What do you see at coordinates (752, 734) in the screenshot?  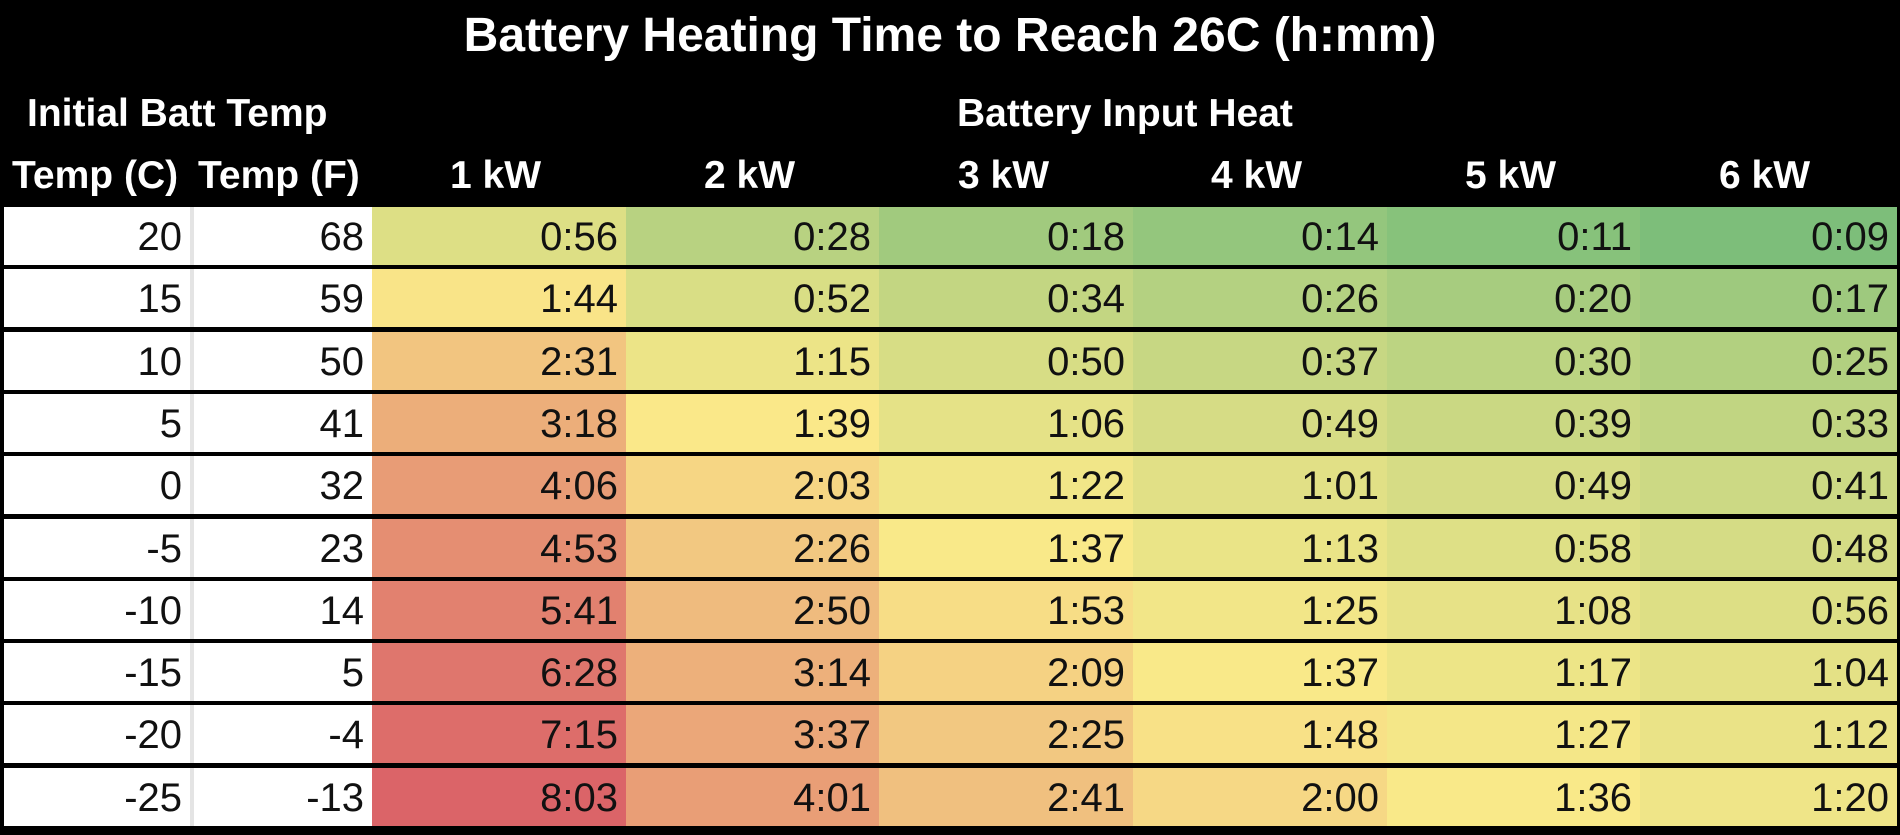 I see `cell-2kw: 3:37` at bounding box center [752, 734].